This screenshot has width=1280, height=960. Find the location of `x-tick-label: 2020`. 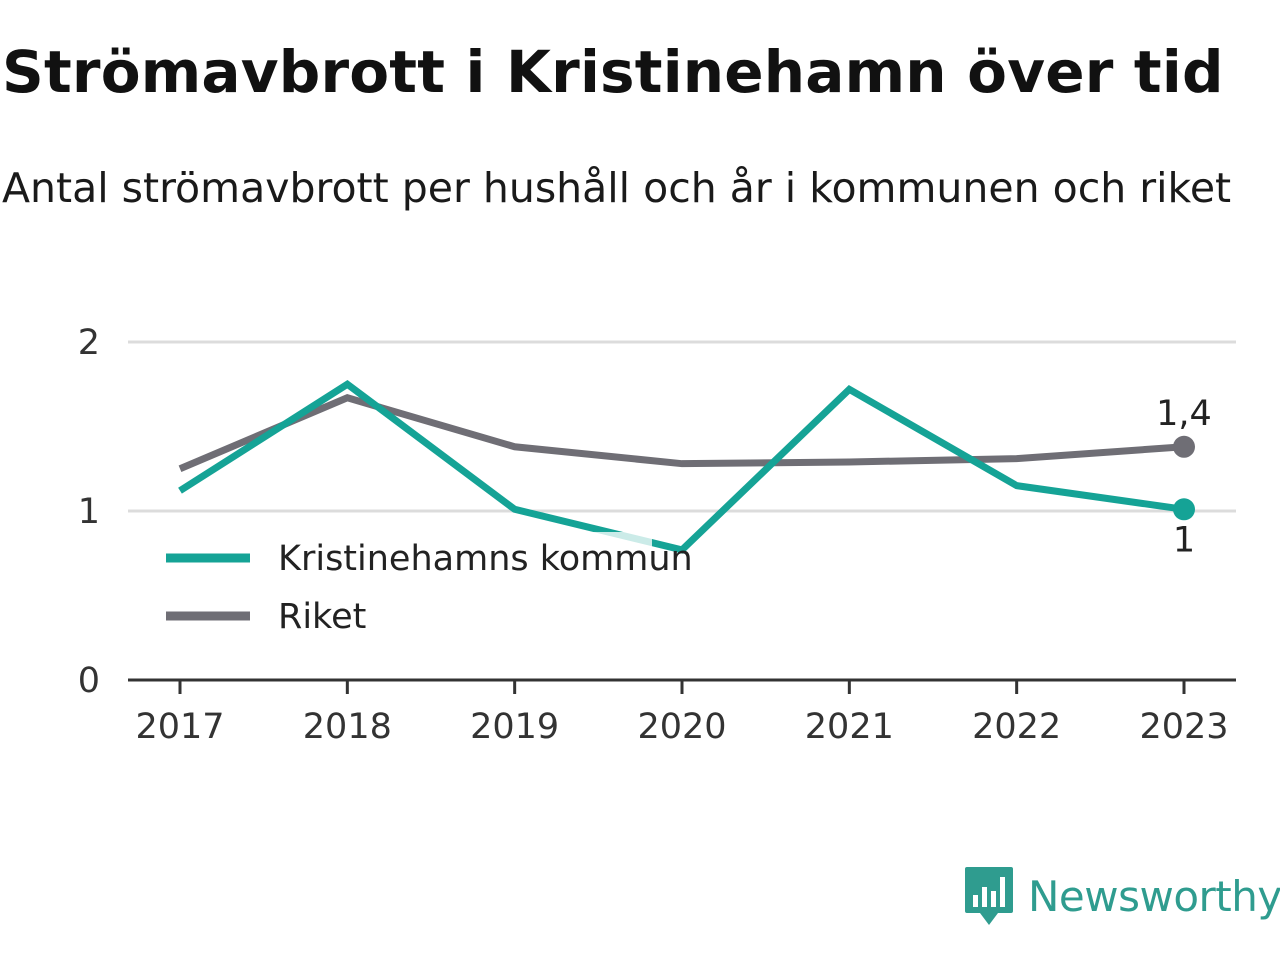

x-tick-label: 2020 is located at coordinates (681, 727).